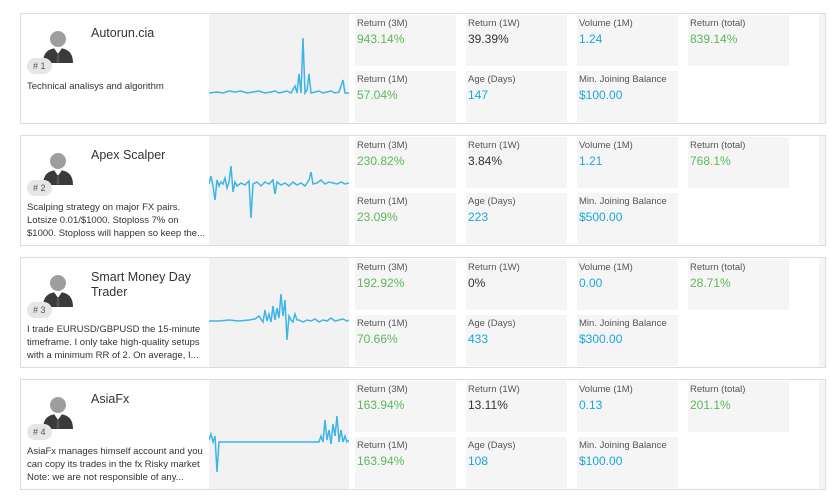 The height and width of the screenshot is (500, 830). Describe the element at coordinates (516, 40) in the screenshot. I see `stat-return-1w: Return (1W) 39.39%` at that location.